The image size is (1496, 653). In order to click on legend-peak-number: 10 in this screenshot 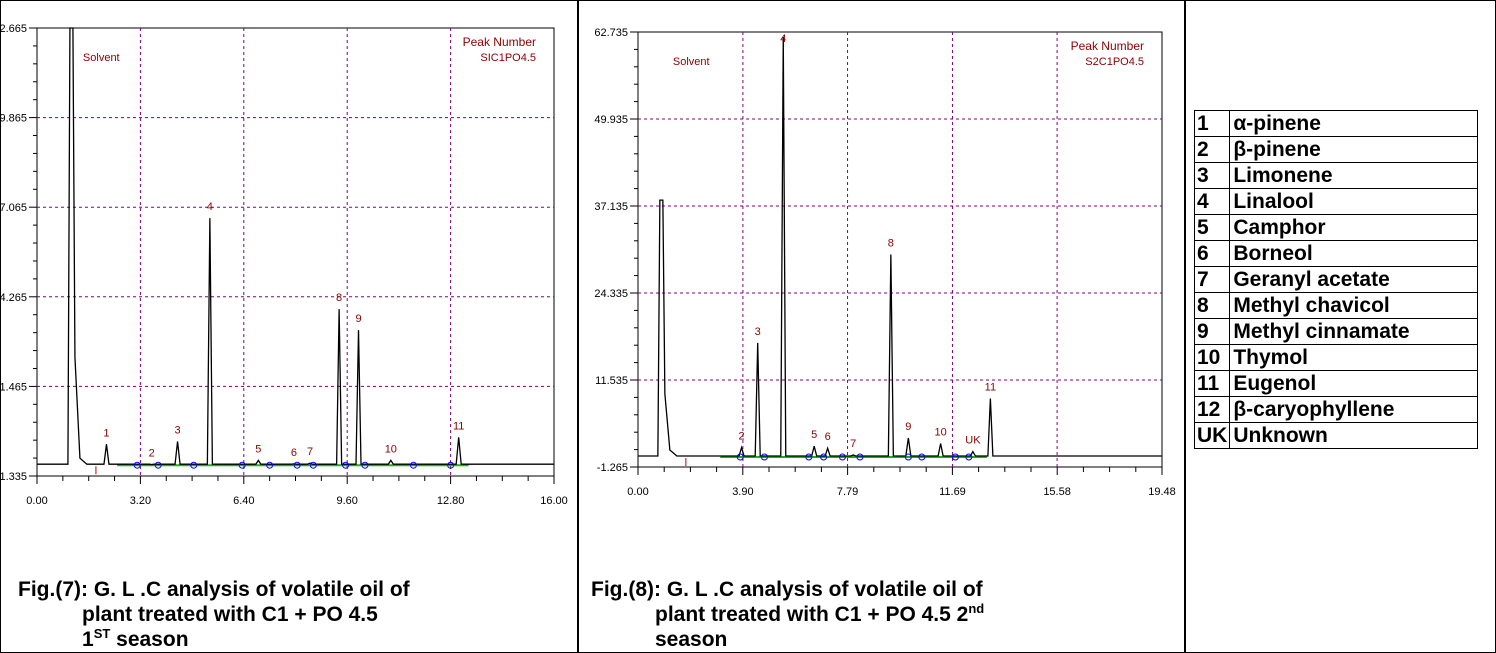, I will do `click(1212, 357)`.